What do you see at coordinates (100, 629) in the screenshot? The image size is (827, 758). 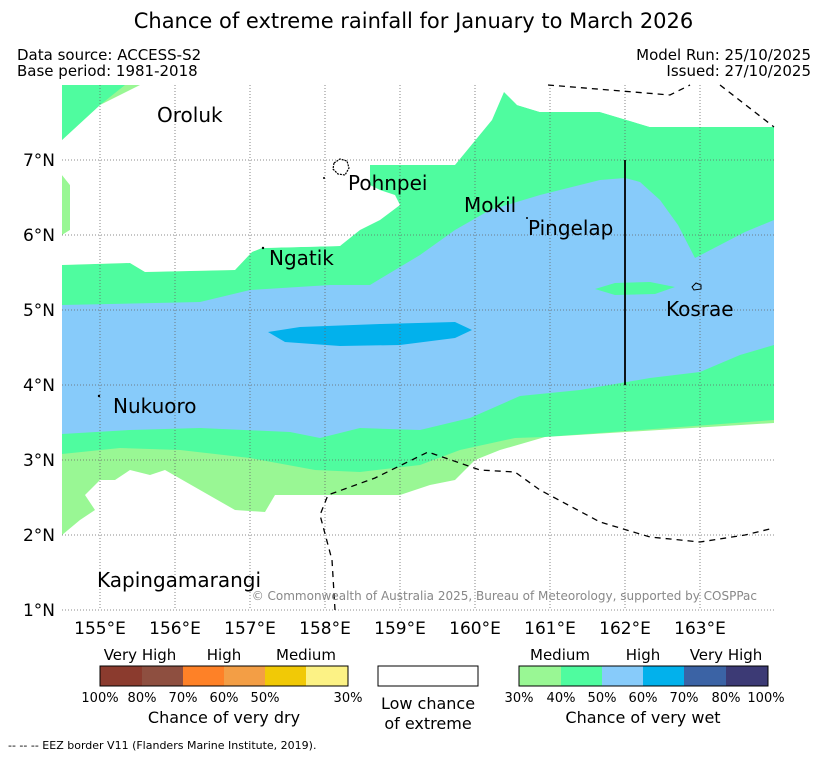 I see `lon-label: 155°E` at bounding box center [100, 629].